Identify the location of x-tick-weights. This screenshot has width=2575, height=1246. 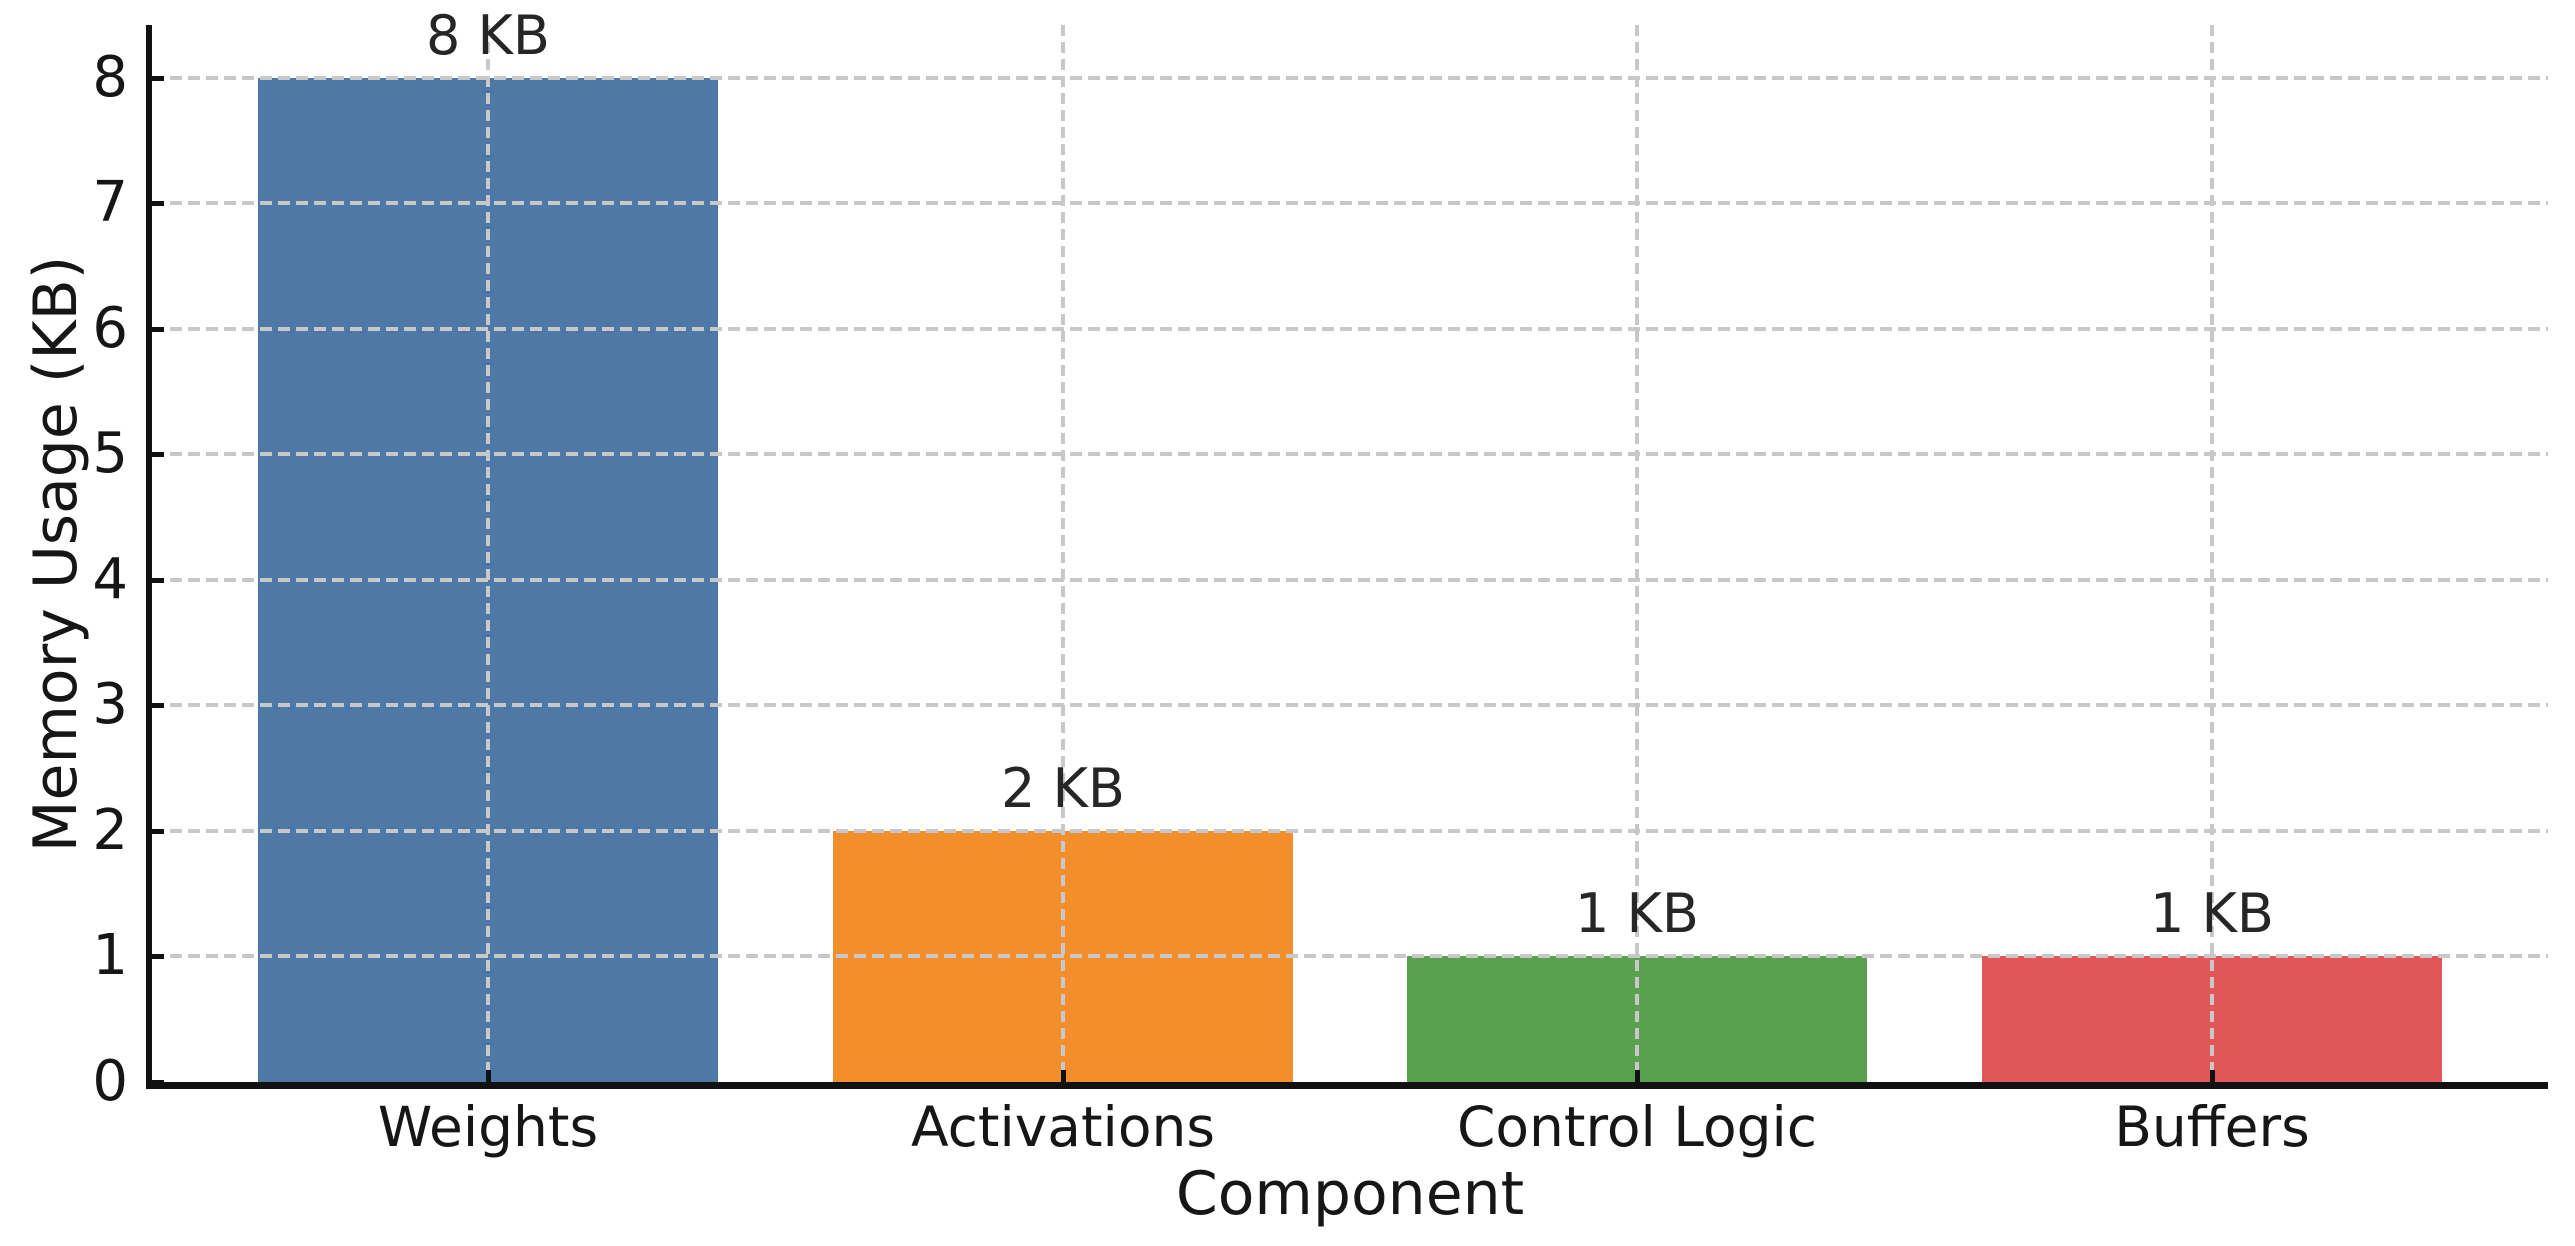
(488, 1076).